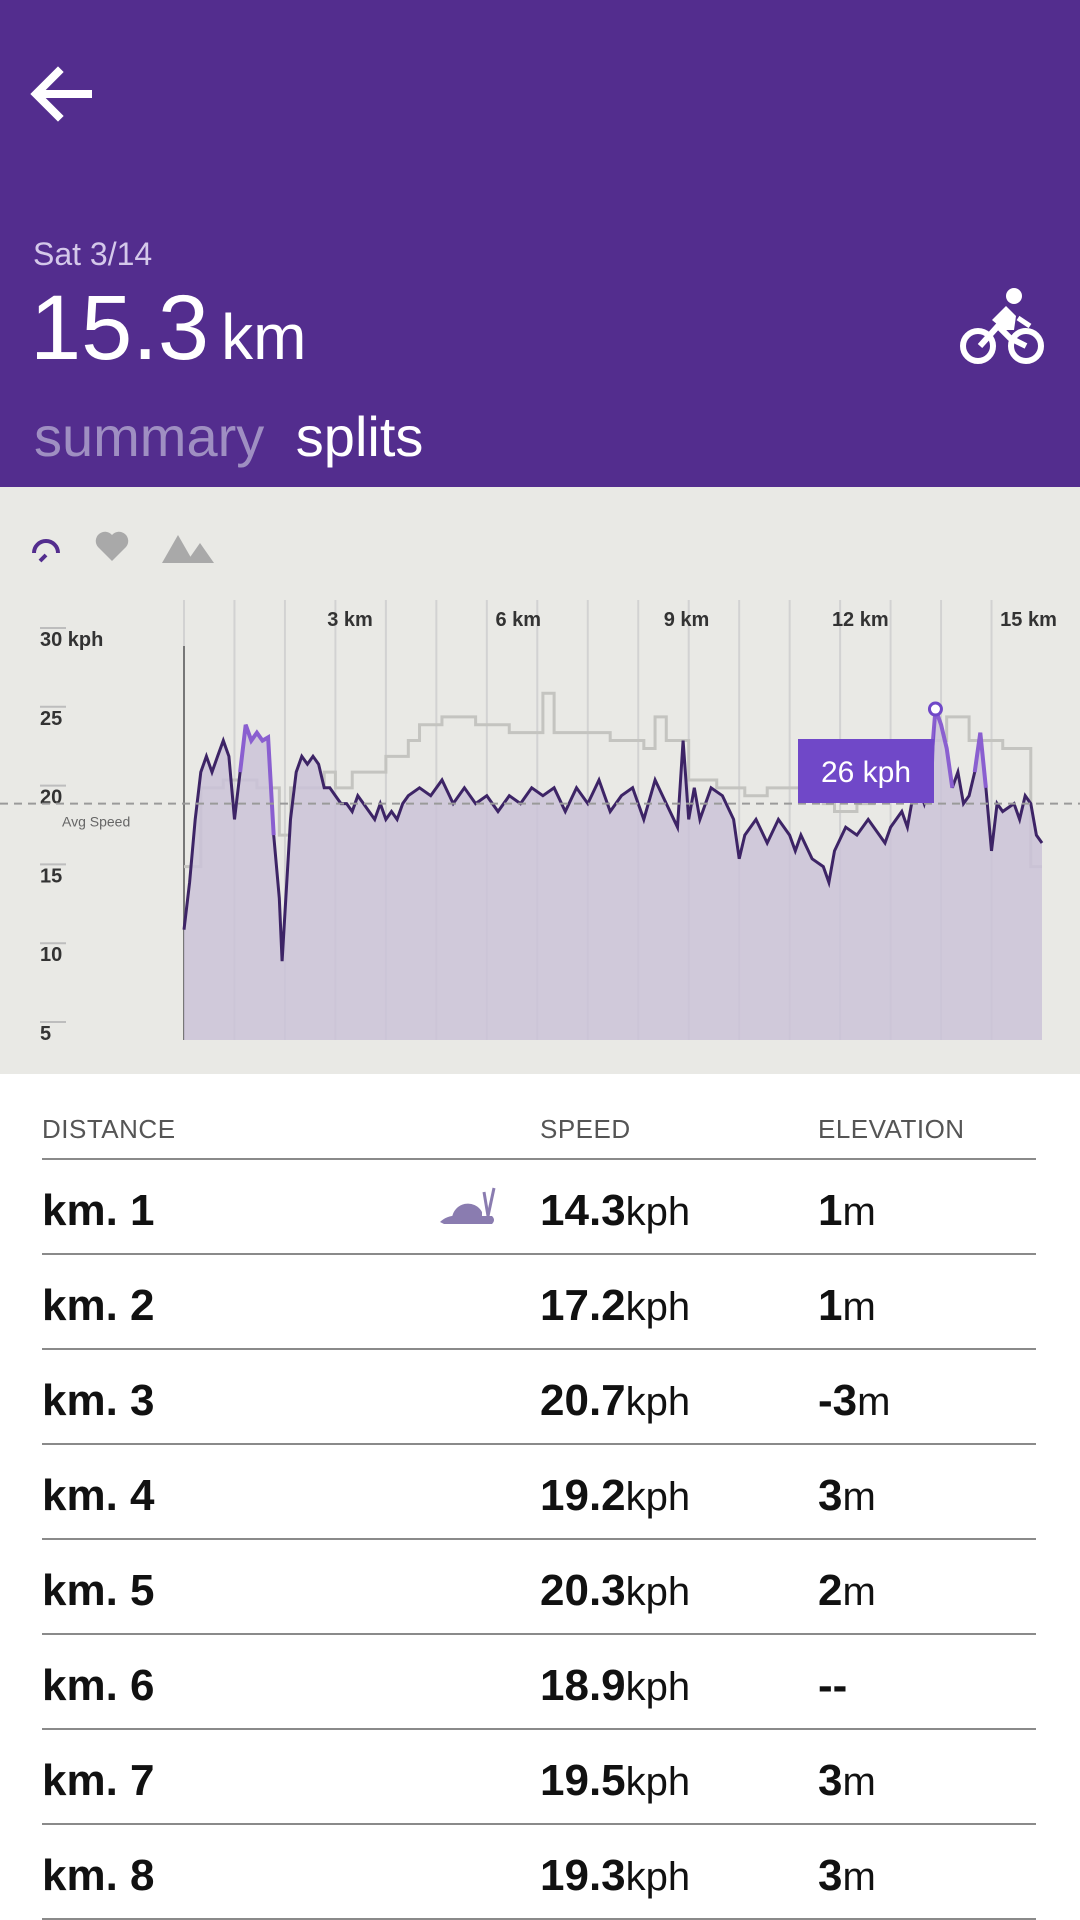 This screenshot has width=1080, height=1920. Describe the element at coordinates (613, 874) in the screenshot. I see `speed-area` at that location.